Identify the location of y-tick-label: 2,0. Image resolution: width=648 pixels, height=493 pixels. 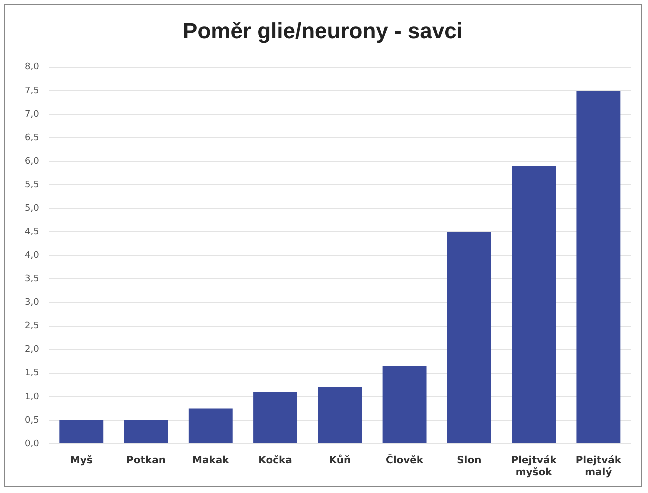
(32, 350).